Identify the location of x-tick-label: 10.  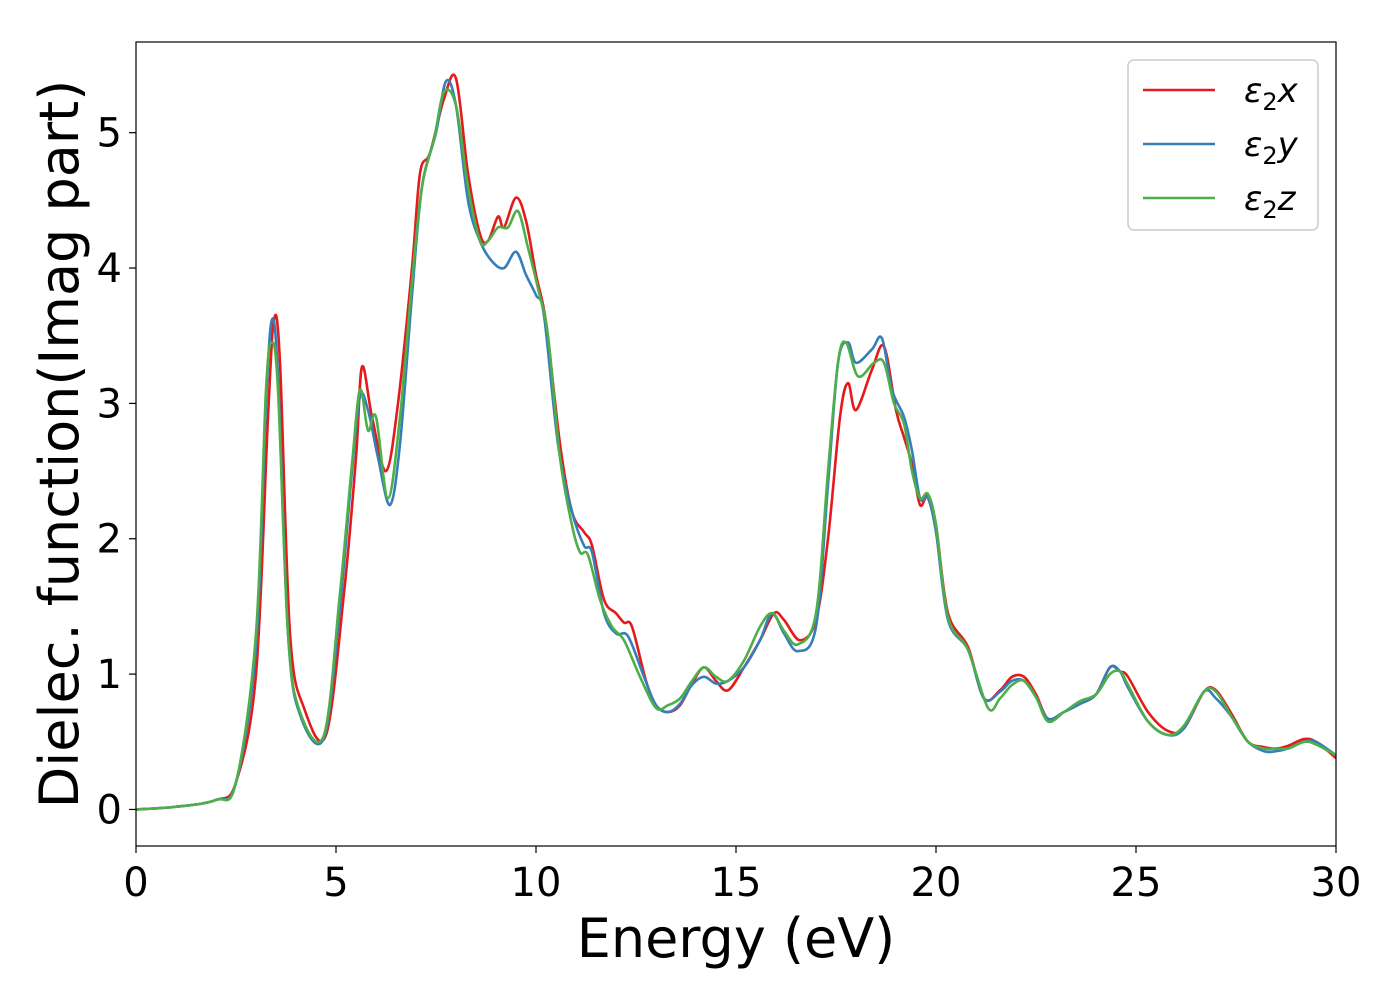
(536, 883).